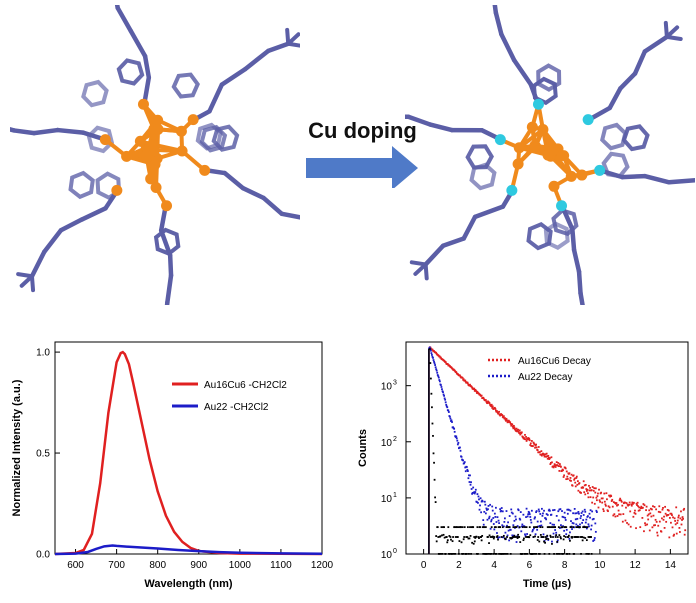 This screenshot has height=603, width=696. Describe the element at coordinates (362, 130) in the screenshot. I see `arrow-label: Cu doping` at that location.